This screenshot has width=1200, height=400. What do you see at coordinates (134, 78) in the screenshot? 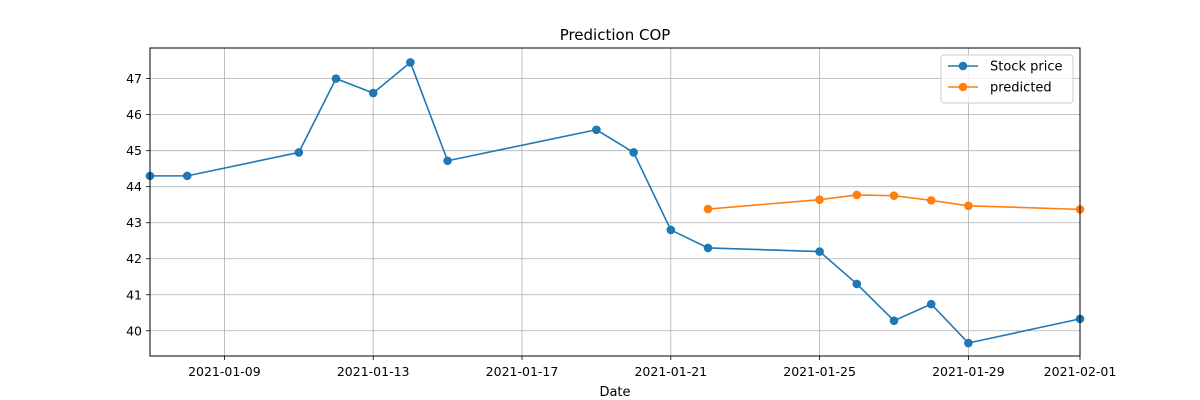
I see `y-tick-label: 47` at bounding box center [134, 78].